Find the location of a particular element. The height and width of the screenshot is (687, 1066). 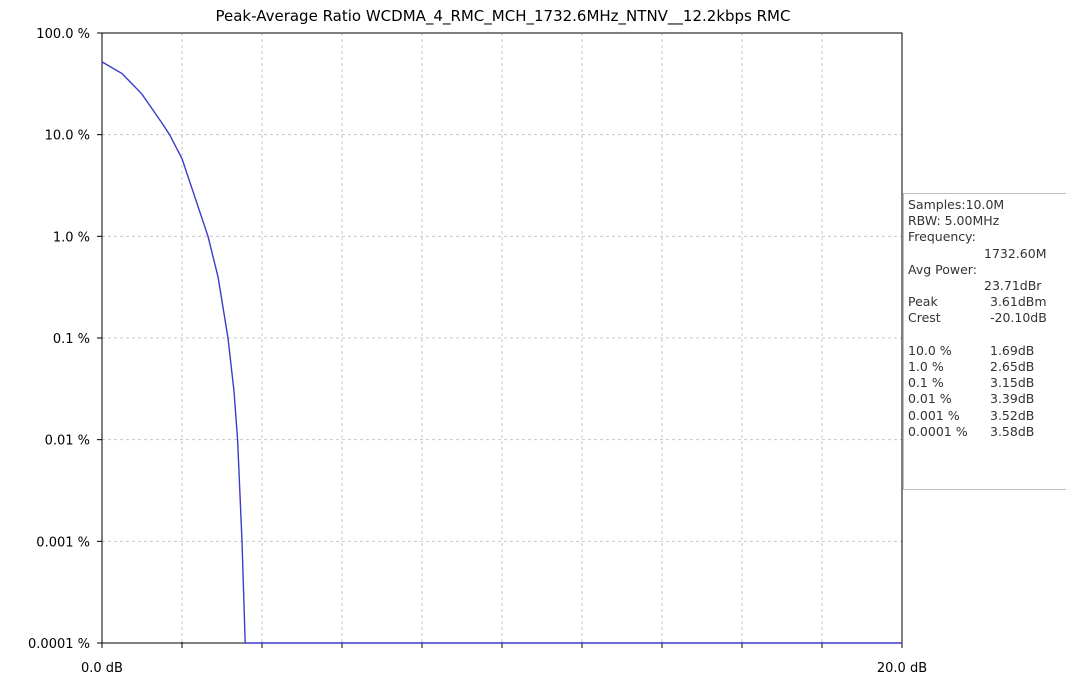

info-value: 3.39dB is located at coordinates (1012, 399).